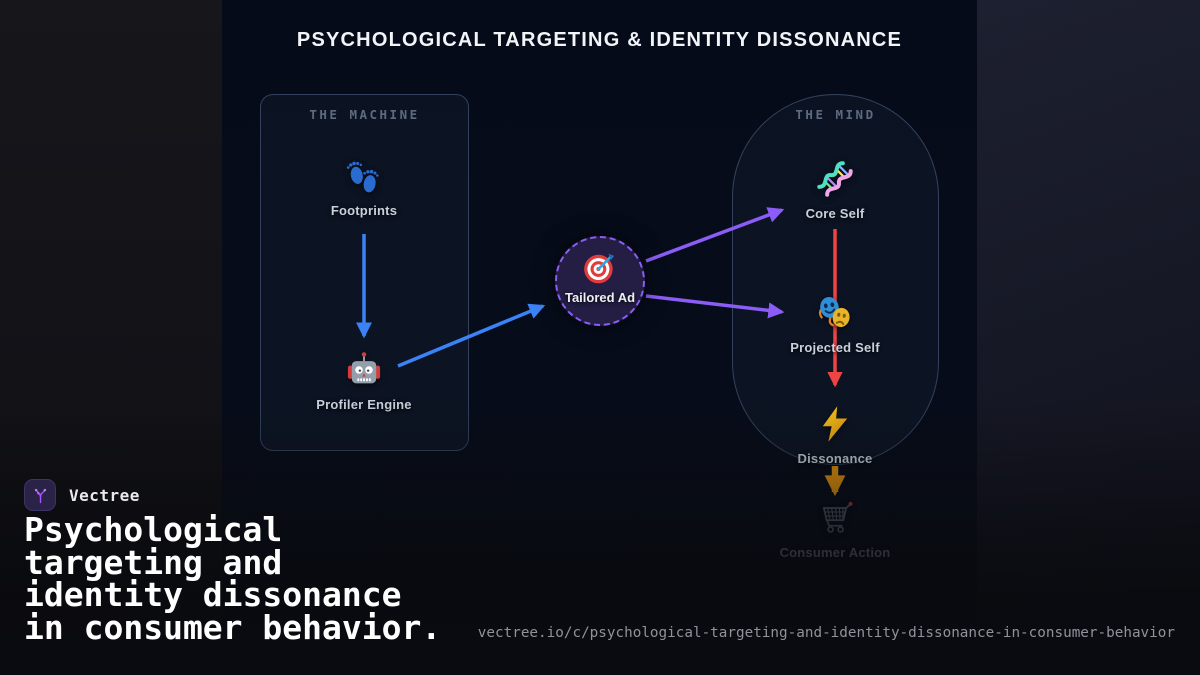 The width and height of the screenshot is (1200, 675). What do you see at coordinates (835, 213) in the screenshot?
I see `node-label: Core Self` at bounding box center [835, 213].